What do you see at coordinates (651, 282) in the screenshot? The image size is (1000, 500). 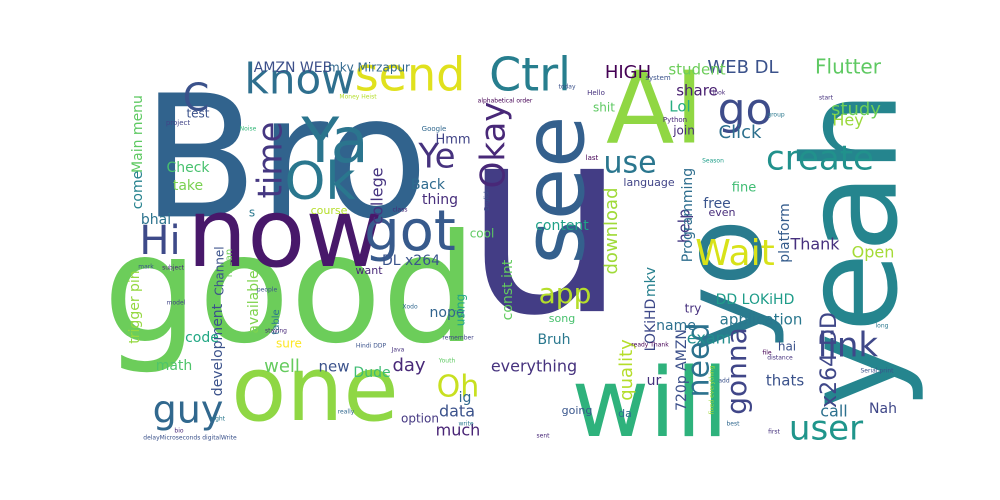 I see `cloud-word: mkv` at bounding box center [651, 282].